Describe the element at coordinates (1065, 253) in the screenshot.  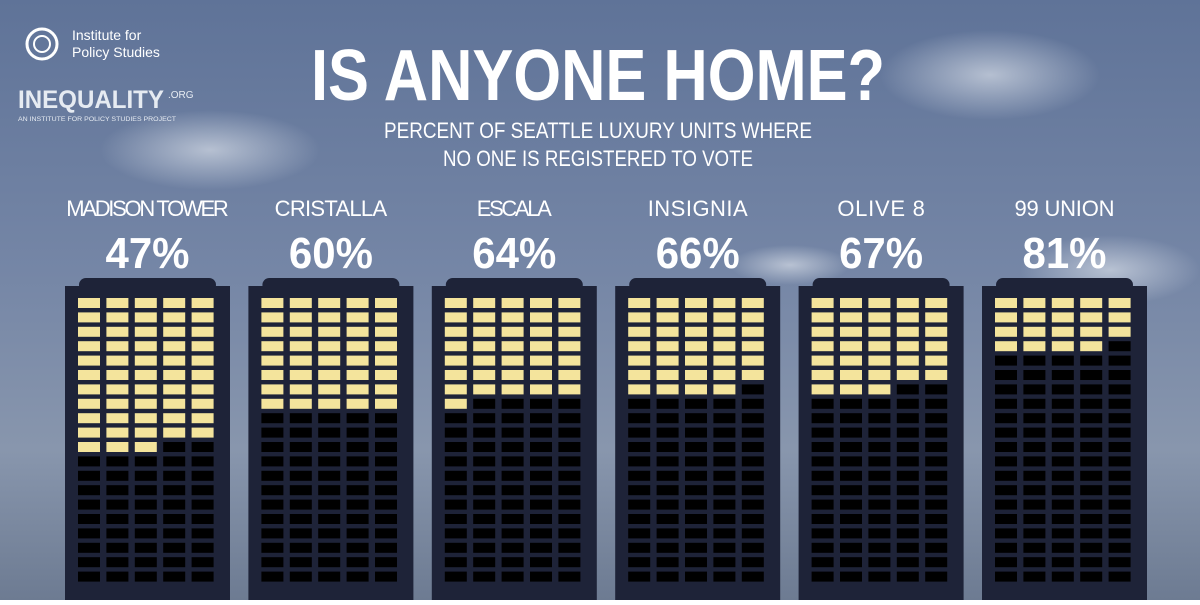
I see `value-label: 81%` at that location.